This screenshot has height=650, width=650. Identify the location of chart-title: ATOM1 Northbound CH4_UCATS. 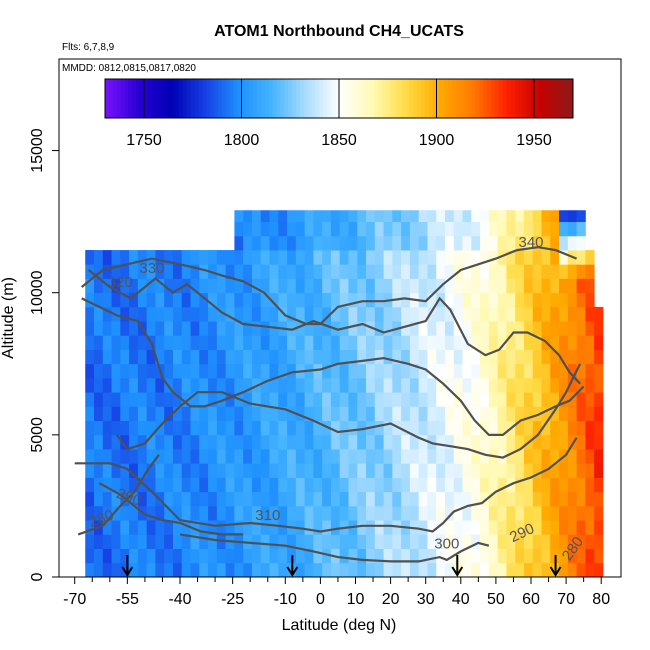
(339, 31).